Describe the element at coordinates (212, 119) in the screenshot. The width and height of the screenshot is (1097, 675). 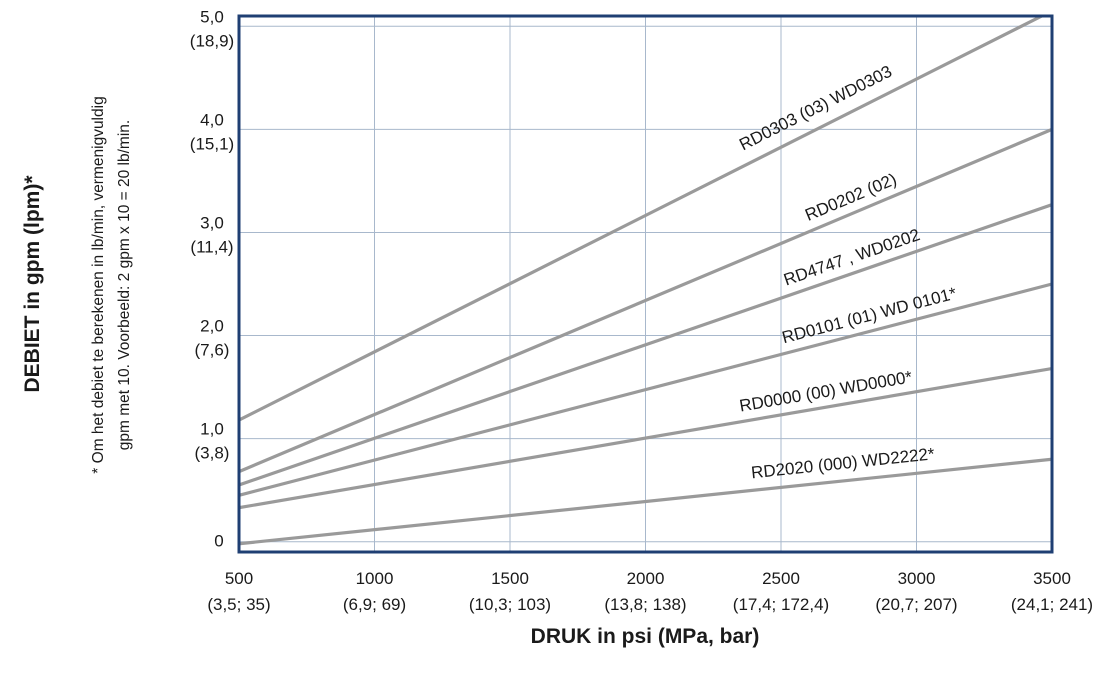
I see `y-tick-label-4: 4,0` at that location.